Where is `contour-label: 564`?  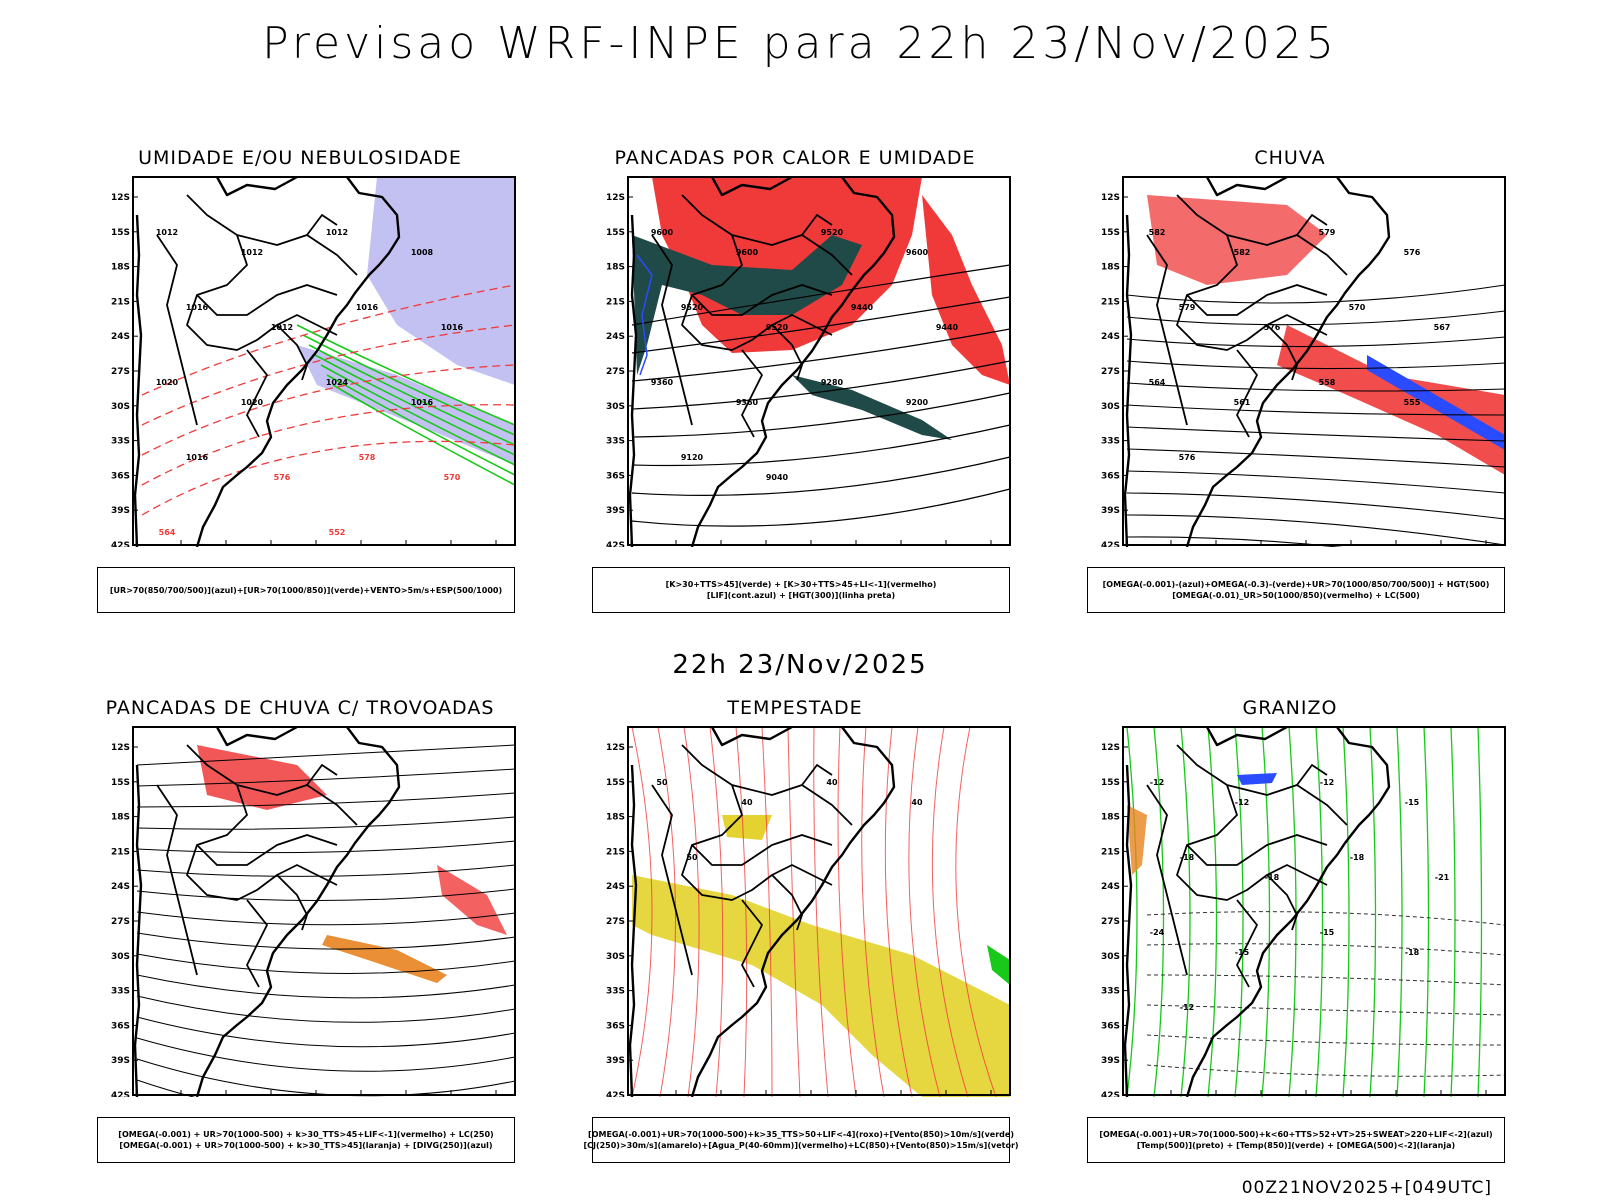 contour-label: 564 is located at coordinates (1157, 382).